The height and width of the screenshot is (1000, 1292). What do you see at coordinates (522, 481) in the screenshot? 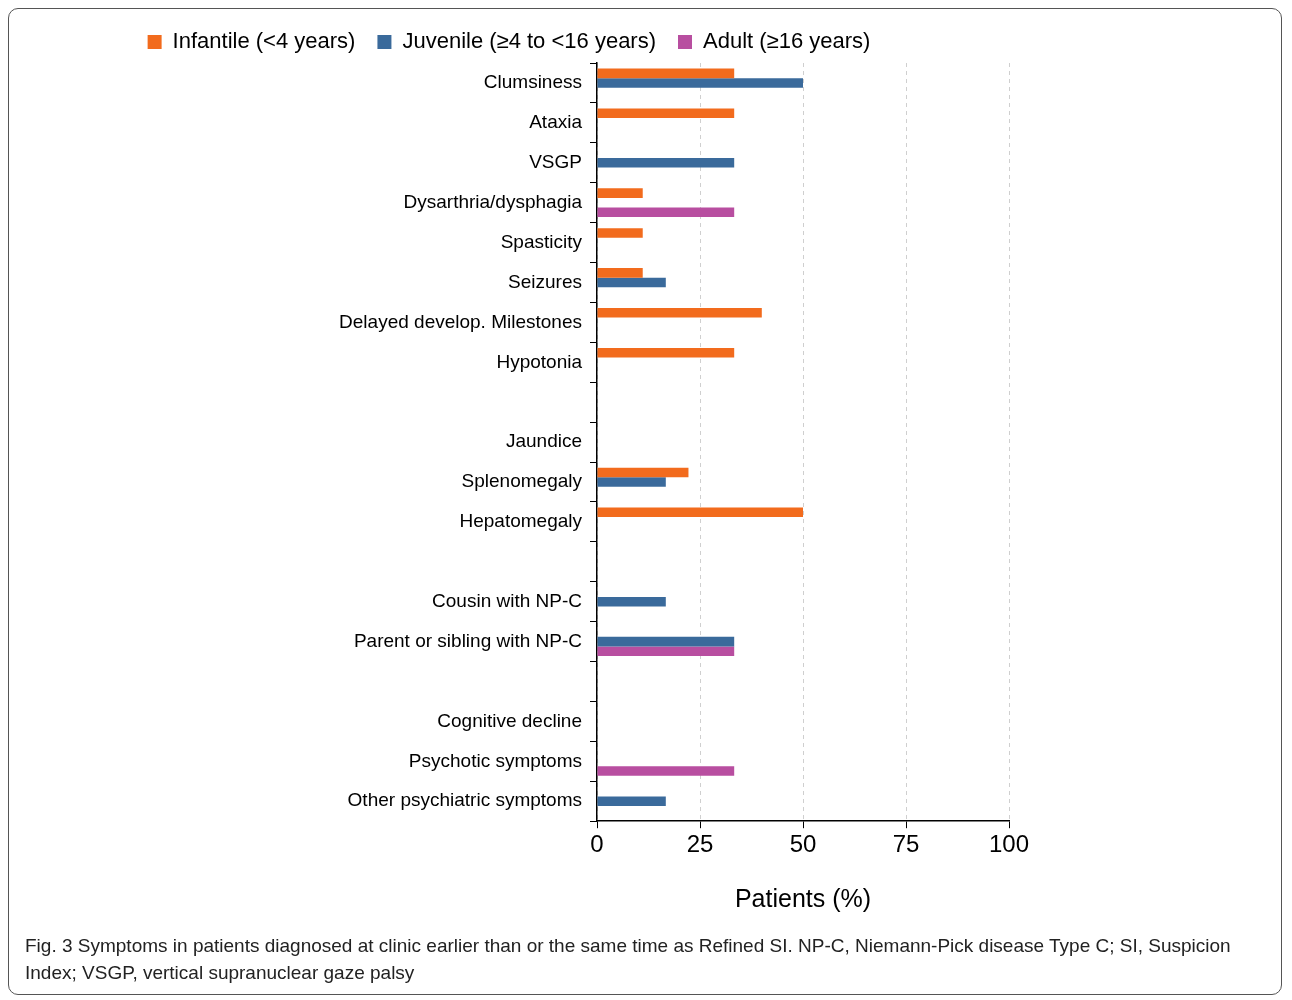
I see `y-tick-label: Splenomegaly` at bounding box center [522, 481].